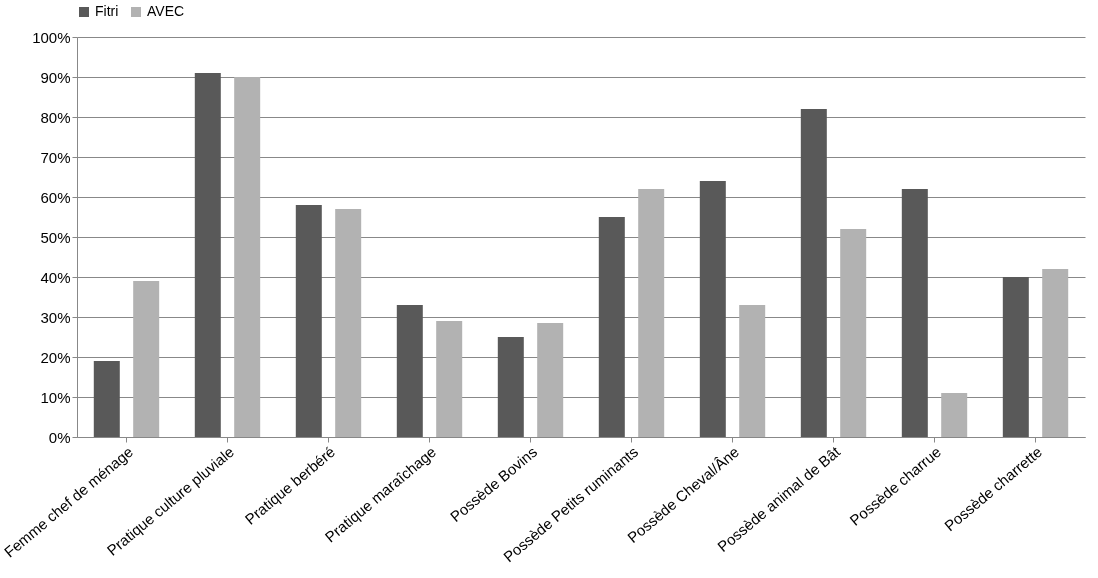 This screenshot has height=578, width=1098. Describe the element at coordinates (55, 77) in the screenshot. I see `y-tick-label: 90%` at that location.